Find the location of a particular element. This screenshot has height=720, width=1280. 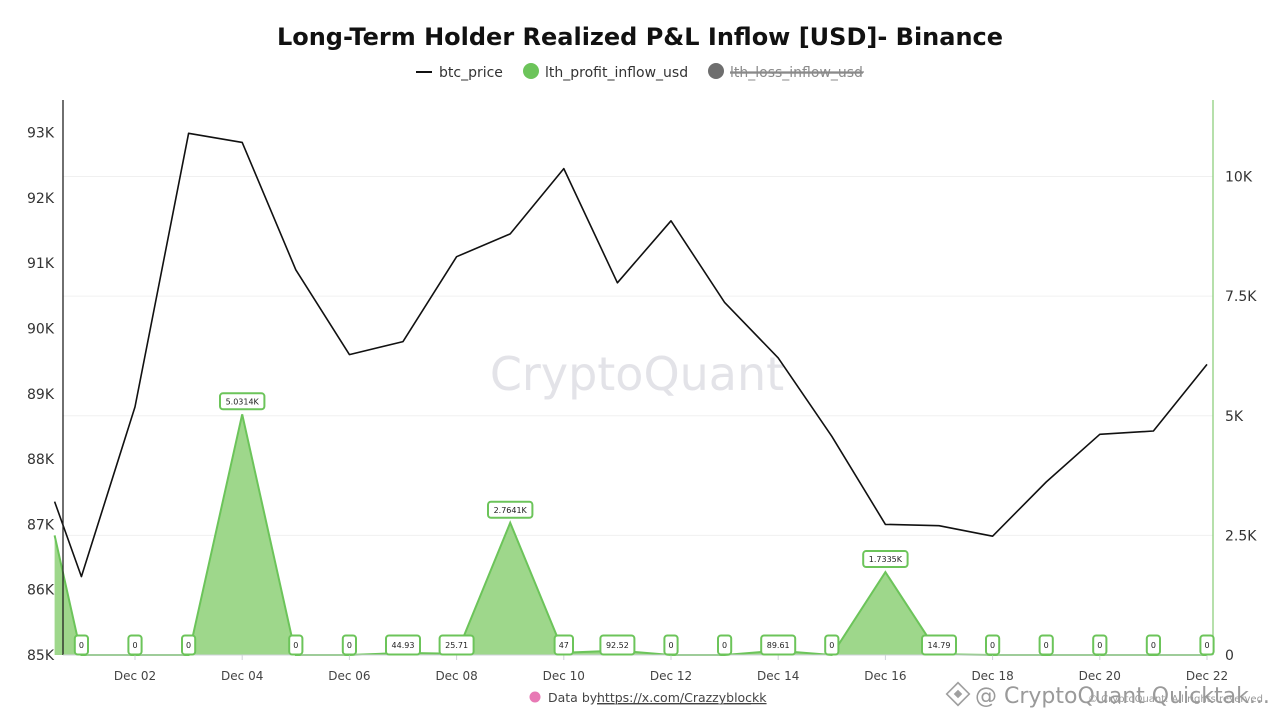

x-tick-label: Dec 22 is located at coordinates (1207, 676).